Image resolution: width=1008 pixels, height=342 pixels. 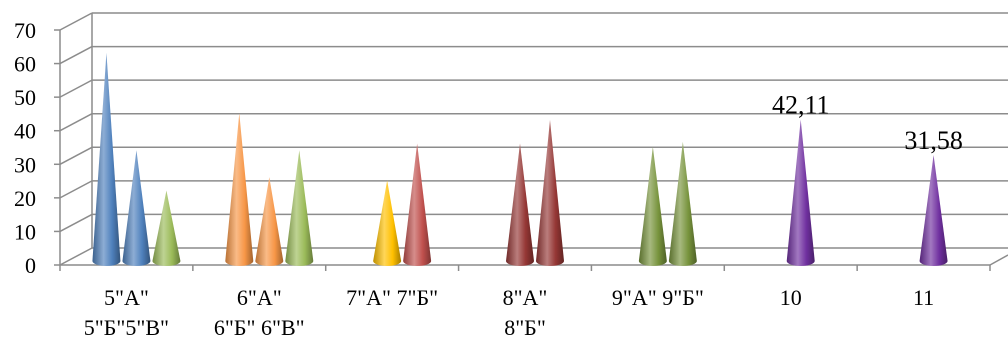 What do you see at coordinates (392, 297) in the screenshot?
I see `x-category-label: 7"А" 7"Б"` at bounding box center [392, 297].